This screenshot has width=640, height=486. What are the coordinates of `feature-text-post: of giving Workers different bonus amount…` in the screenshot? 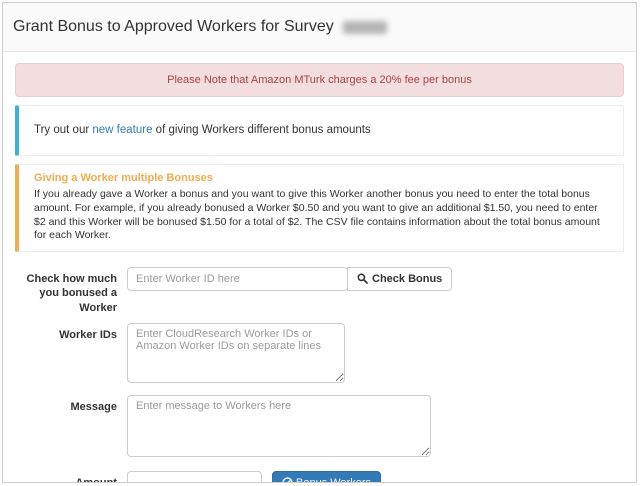 It's located at (261, 130).